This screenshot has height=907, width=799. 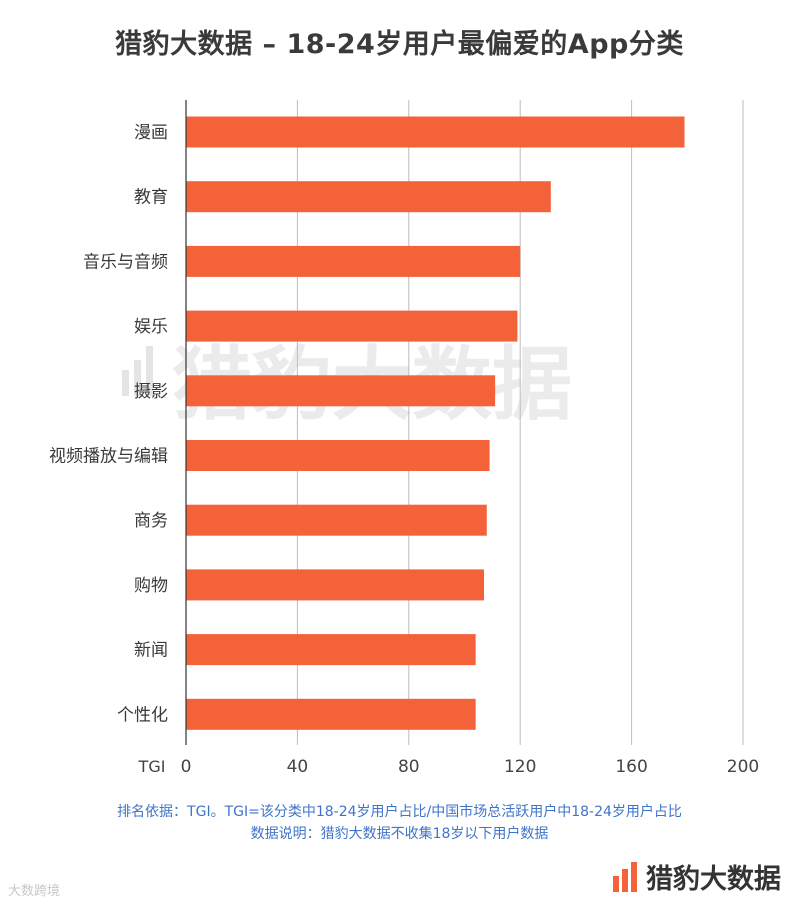 I want to click on corner-watermark: 大数跨境, so click(x=34, y=891).